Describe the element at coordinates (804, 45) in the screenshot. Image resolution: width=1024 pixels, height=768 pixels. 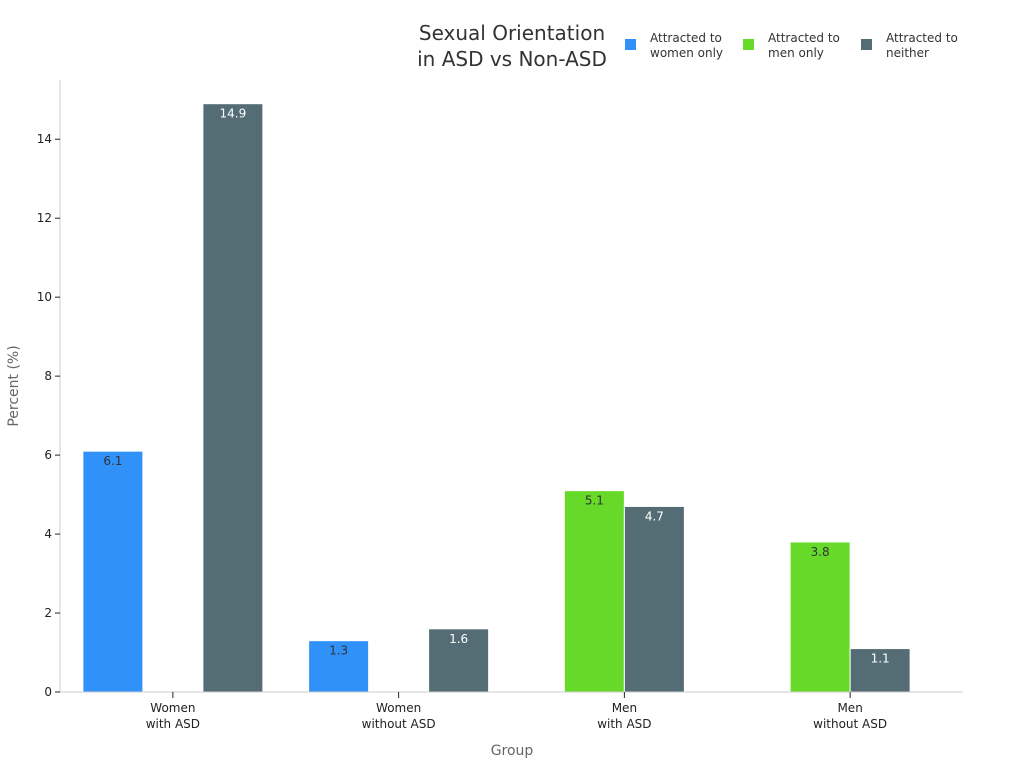
I see `legend-label: Attracted to men only` at that location.